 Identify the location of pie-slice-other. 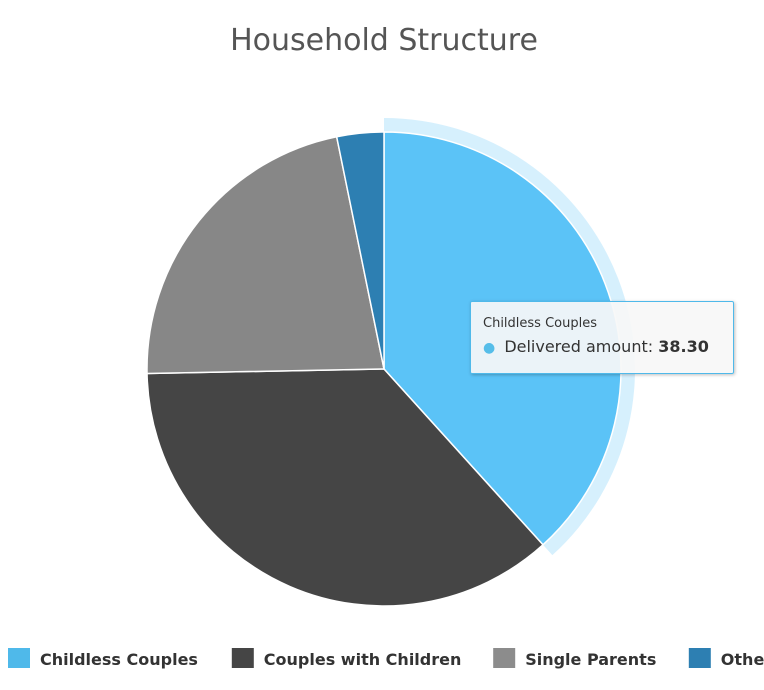
(360, 250).